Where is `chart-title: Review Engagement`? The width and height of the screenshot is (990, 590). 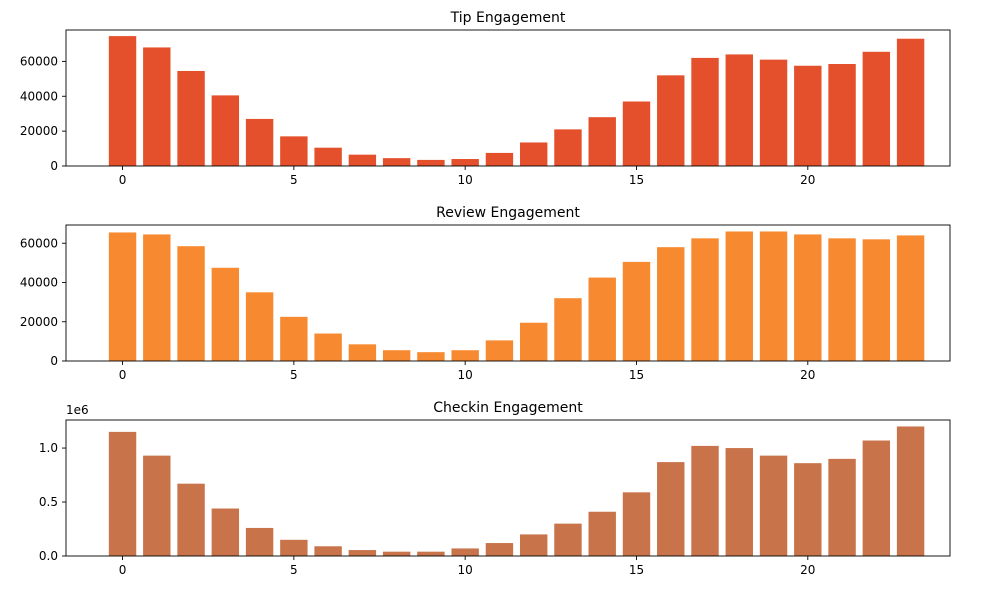 chart-title: Review Engagement is located at coordinates (508, 213).